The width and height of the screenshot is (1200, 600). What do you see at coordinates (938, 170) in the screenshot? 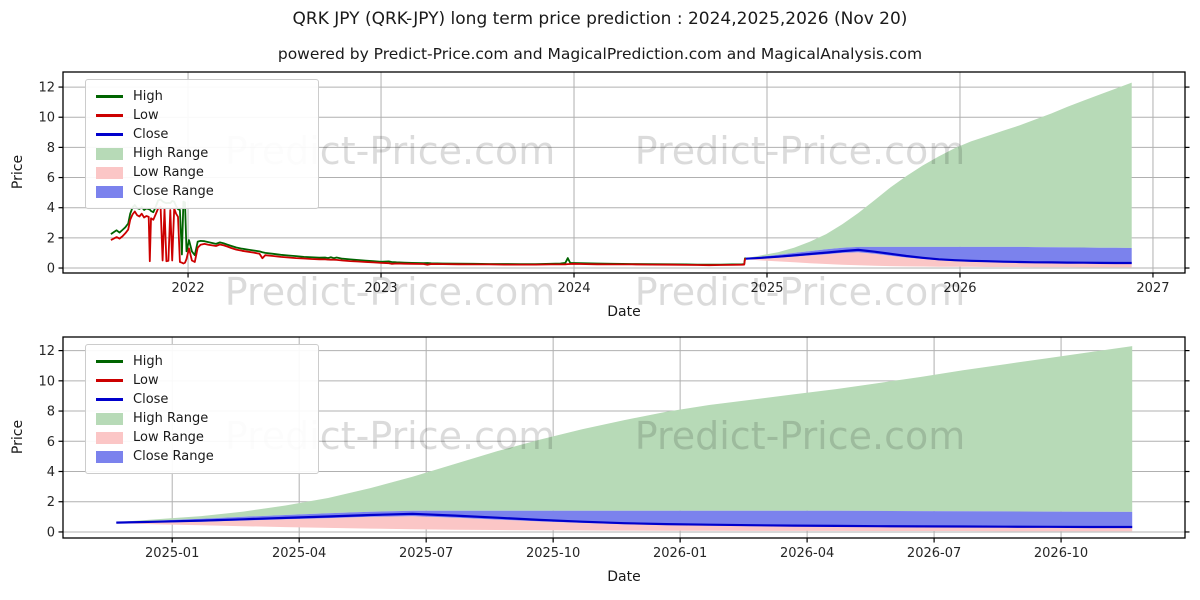
I see `high-range-area` at bounding box center [938, 170].